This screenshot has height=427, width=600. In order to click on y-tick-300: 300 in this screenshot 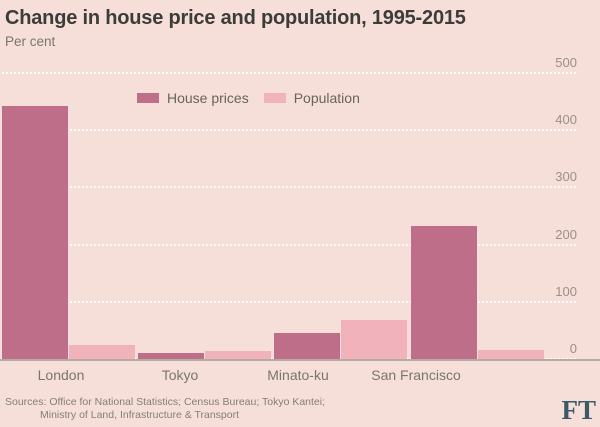, I will do `click(566, 177)`.